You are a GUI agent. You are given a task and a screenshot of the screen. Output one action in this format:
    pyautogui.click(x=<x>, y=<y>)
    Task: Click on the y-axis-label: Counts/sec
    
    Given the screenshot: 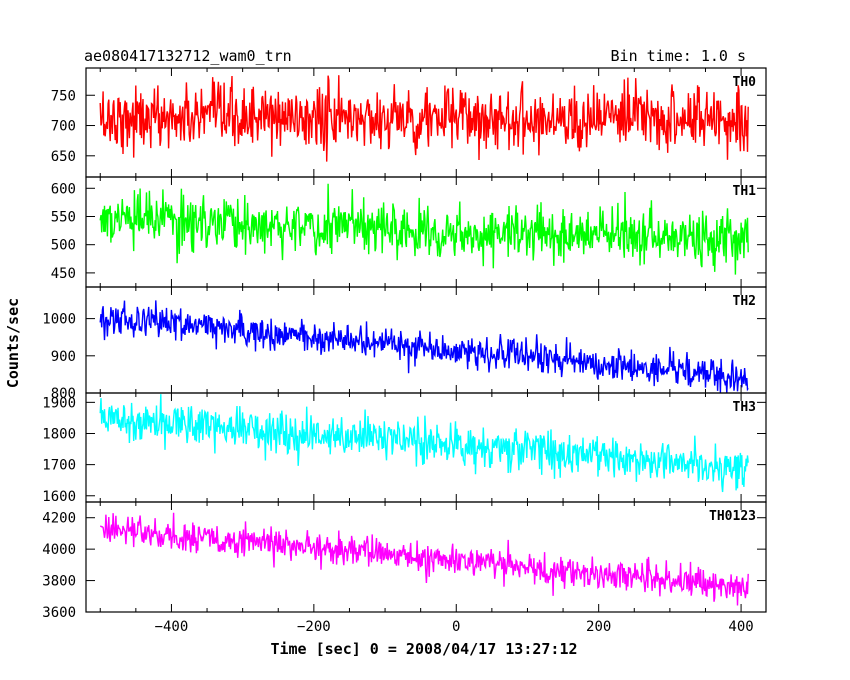 What is the action you would take?
    pyautogui.click(x=13, y=343)
    